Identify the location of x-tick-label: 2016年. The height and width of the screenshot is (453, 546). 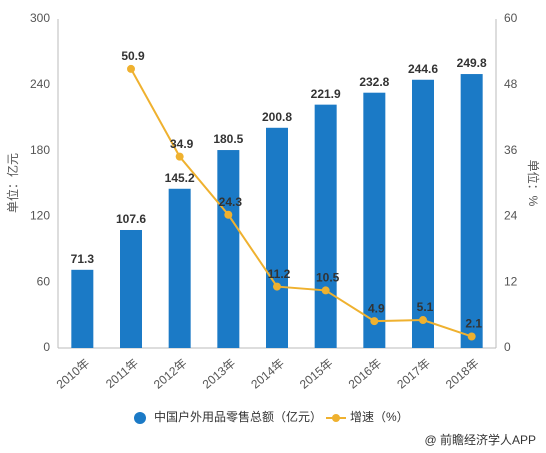
(365, 374).